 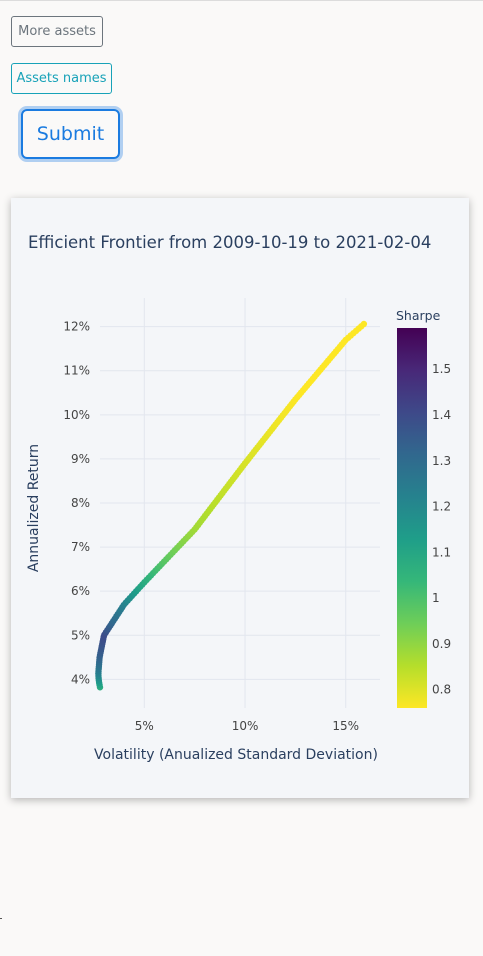 What do you see at coordinates (80, 547) in the screenshot?
I see `y-tick-label: 7%` at bounding box center [80, 547].